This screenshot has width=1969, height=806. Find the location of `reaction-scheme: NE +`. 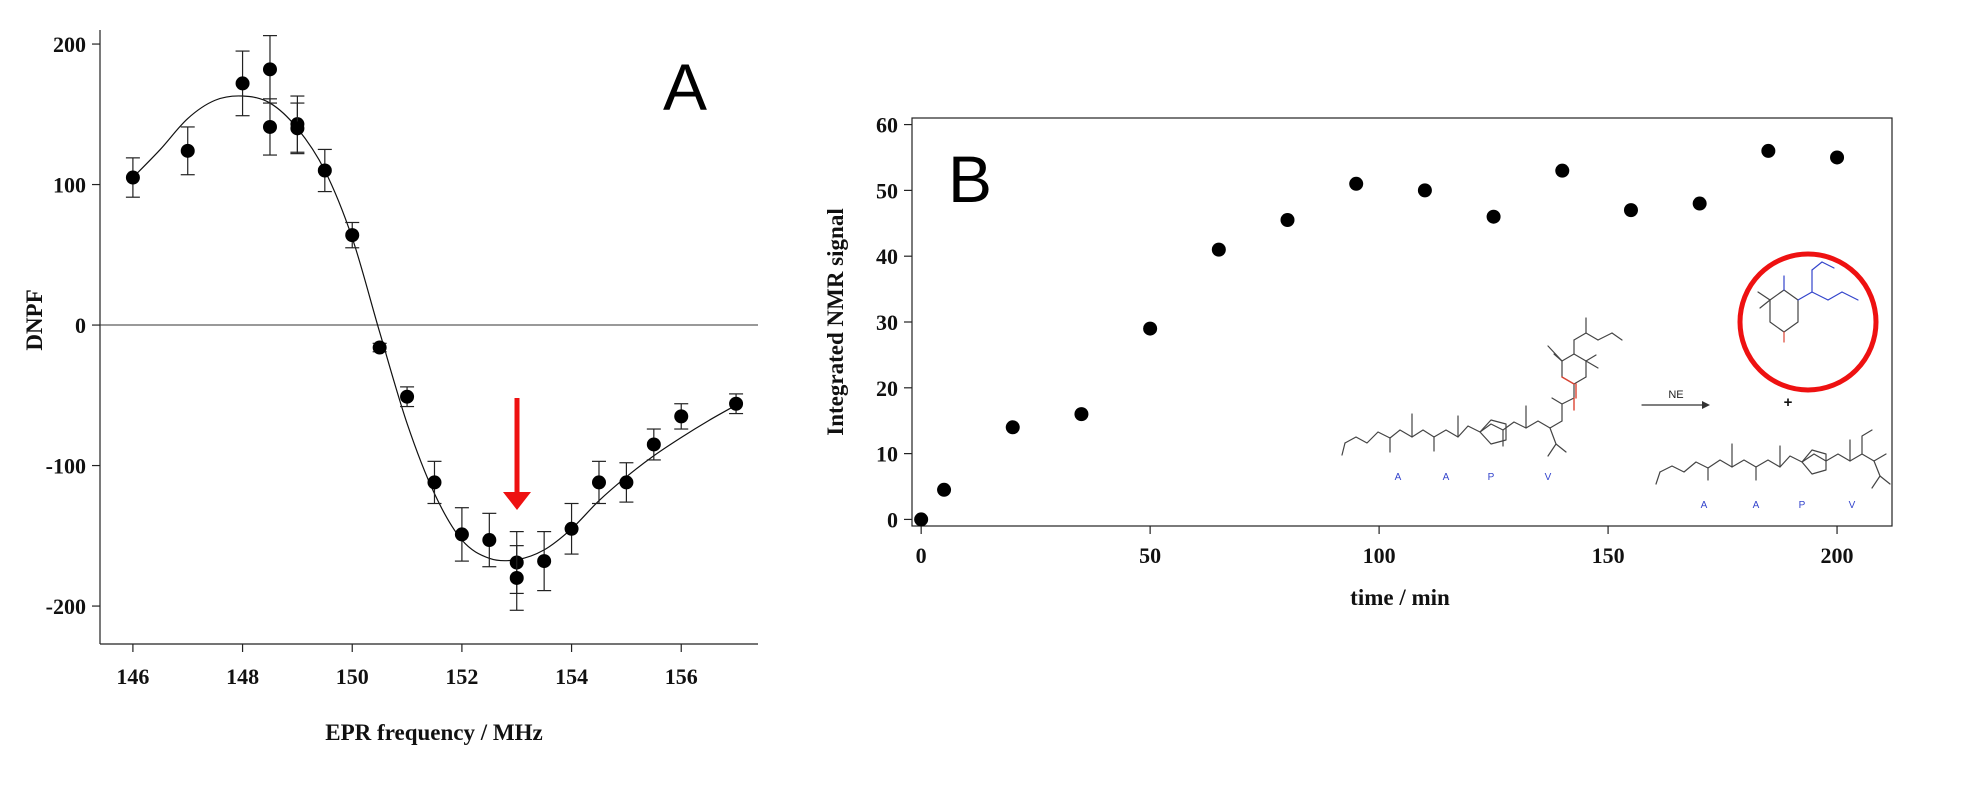

reaction-scheme: NE + is located at coordinates (1616, 381).